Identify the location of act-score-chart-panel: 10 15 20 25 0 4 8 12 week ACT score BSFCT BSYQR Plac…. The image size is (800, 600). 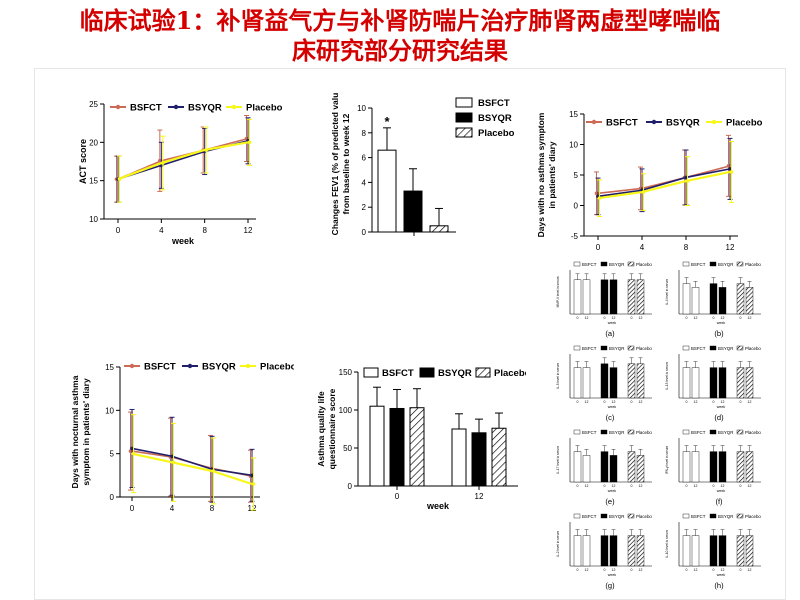
(189, 169).